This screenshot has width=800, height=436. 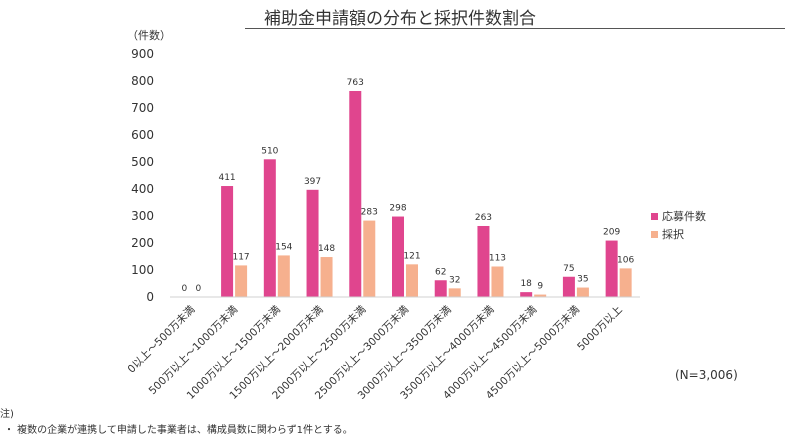 I want to click on y-tick-label: 800, so click(x=142, y=81).